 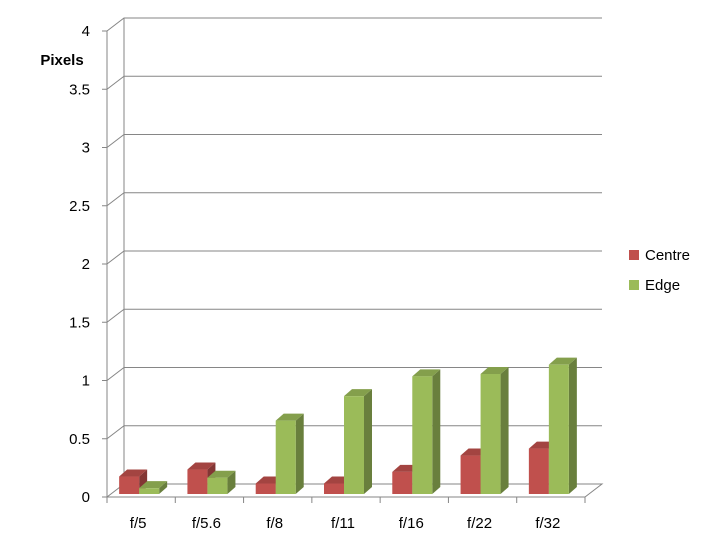 I want to click on y-axis-ticks: 0 0.5 1 1.5 2 2.5 3 3.5 4, so click(x=88, y=264).